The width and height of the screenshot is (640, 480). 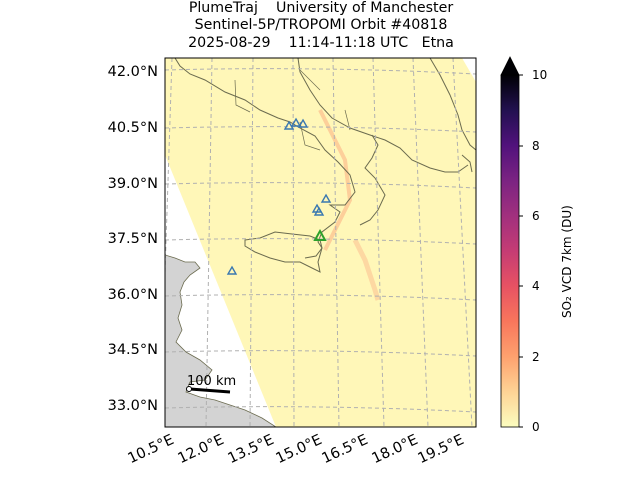 I want to click on lat-label: 33.0°N, so click(x=132, y=406).